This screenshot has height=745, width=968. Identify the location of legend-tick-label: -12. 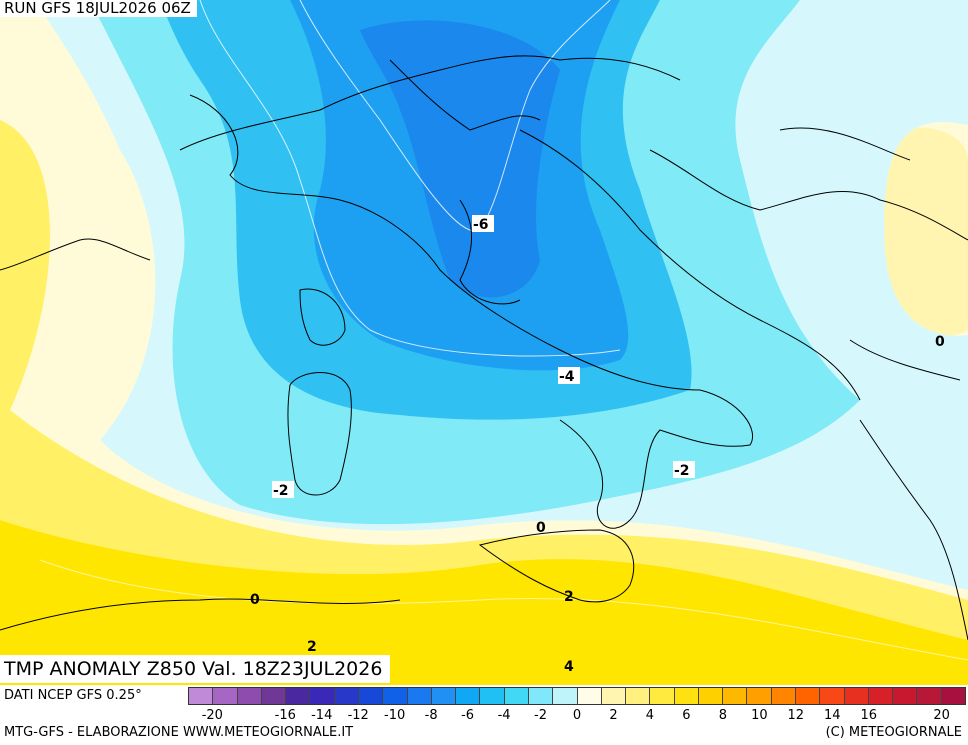
(358, 715).